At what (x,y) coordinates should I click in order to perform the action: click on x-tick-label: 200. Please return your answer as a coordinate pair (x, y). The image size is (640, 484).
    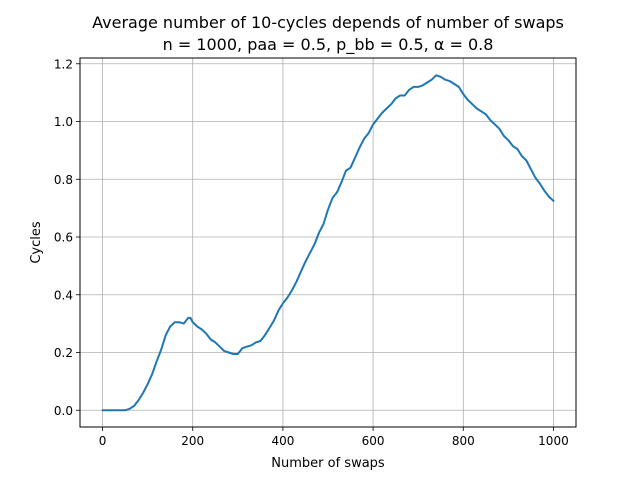
    Looking at the image, I should click on (192, 441).